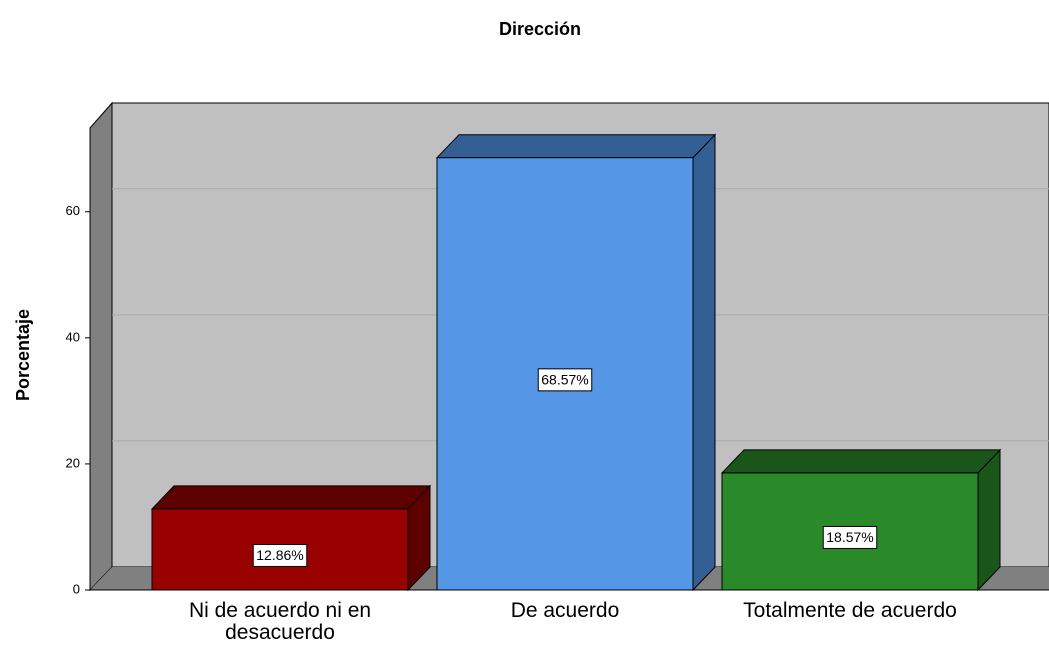  I want to click on y-axis-title: Porcentaje, so click(23, 355).